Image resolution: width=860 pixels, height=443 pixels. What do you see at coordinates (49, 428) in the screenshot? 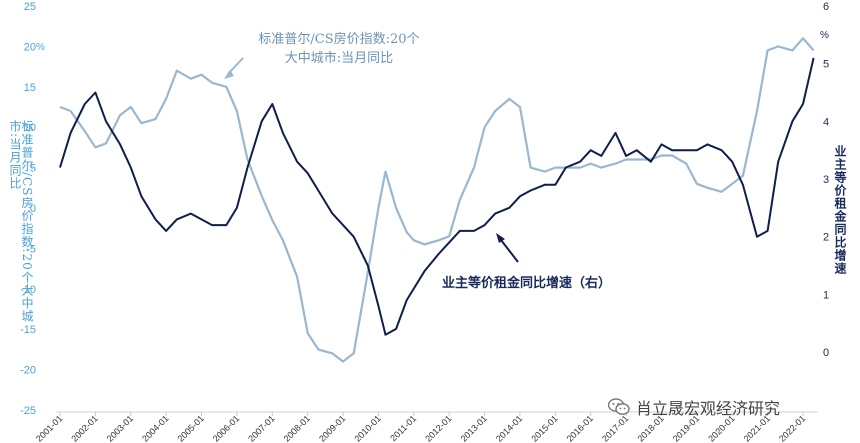
I see `x-tick-label: 2001-01` at bounding box center [49, 428].